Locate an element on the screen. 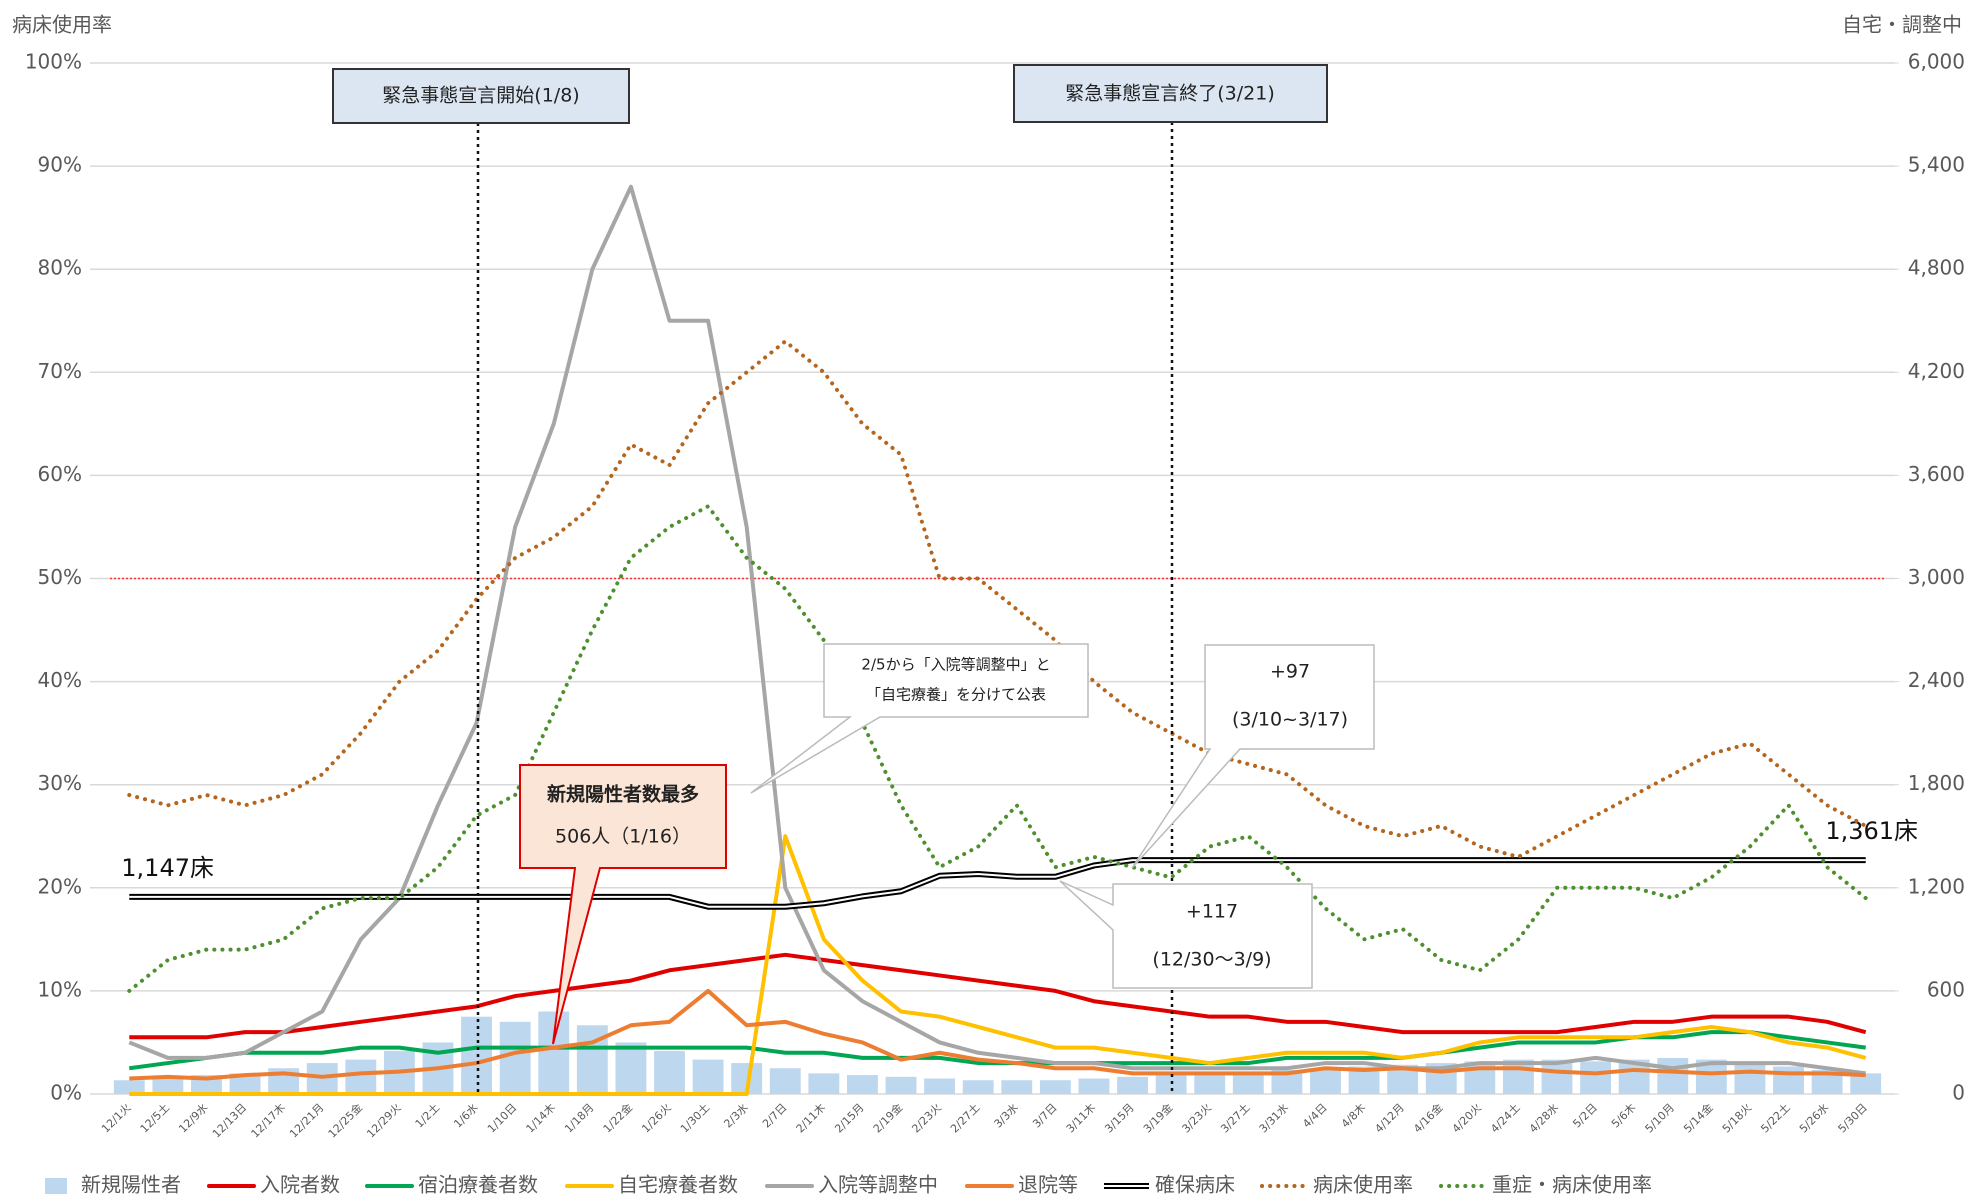 Image resolution: width=1973 pixels, height=1204 pixels. y2-tick-label: 3,000 is located at coordinates (1936, 577).